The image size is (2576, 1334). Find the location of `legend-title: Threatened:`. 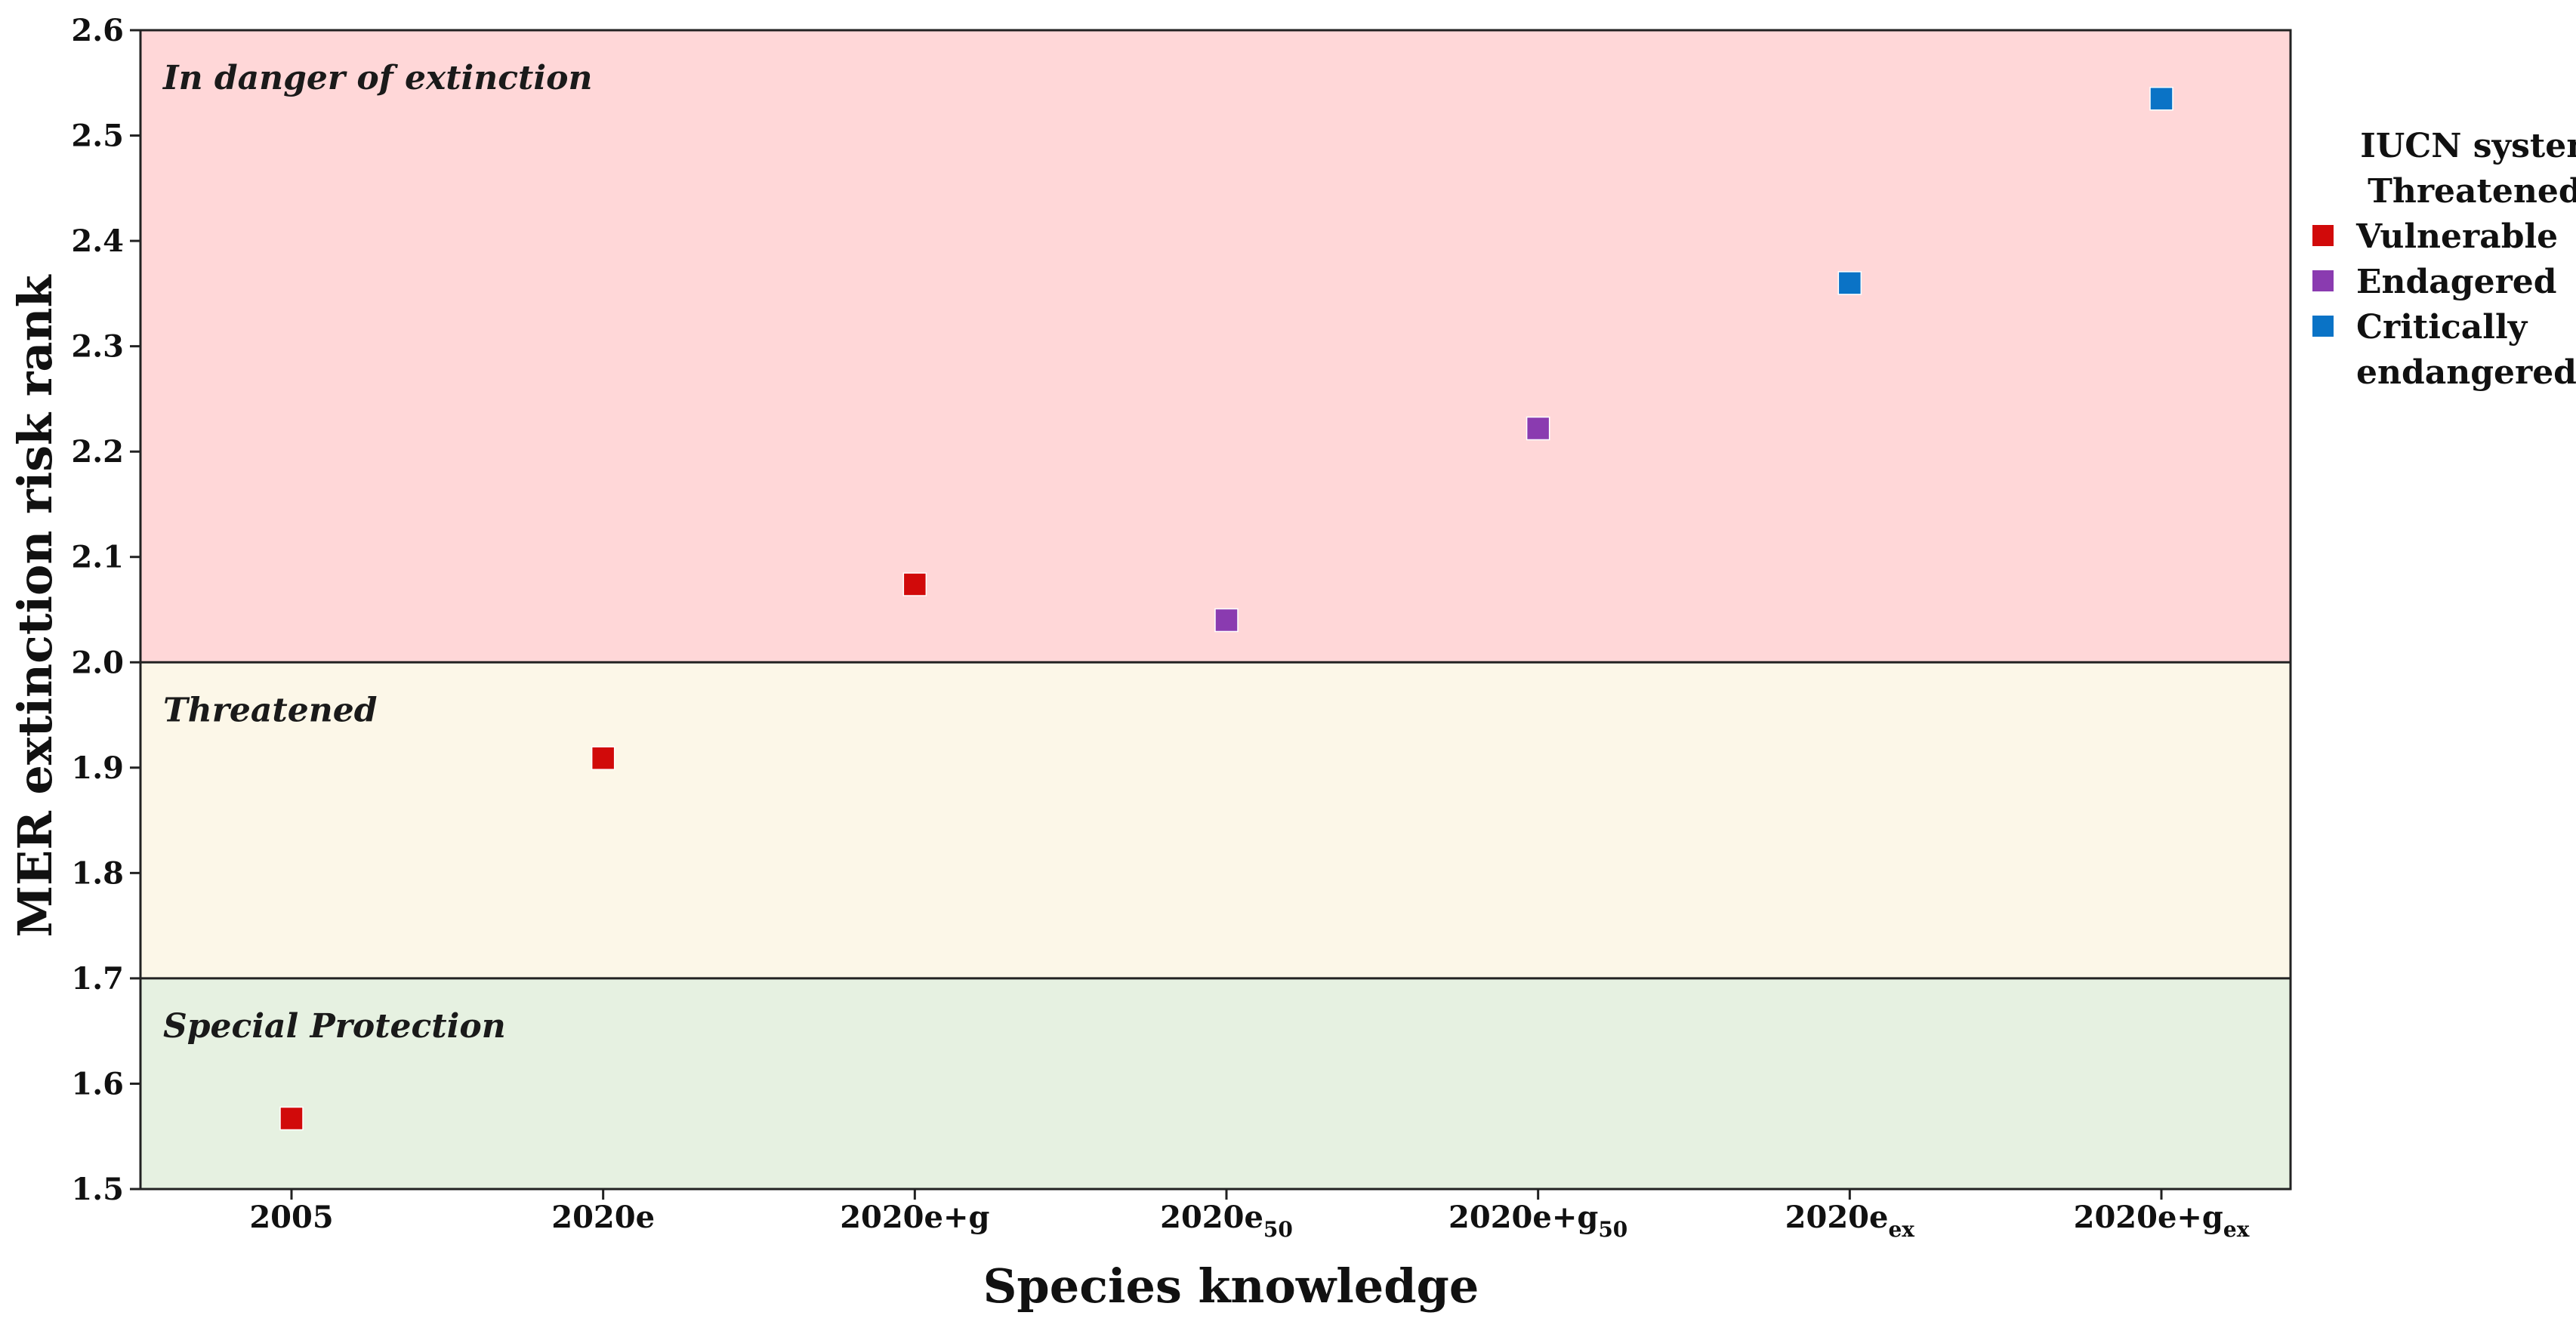

legend-title: Threatened: is located at coordinates (2472, 191).